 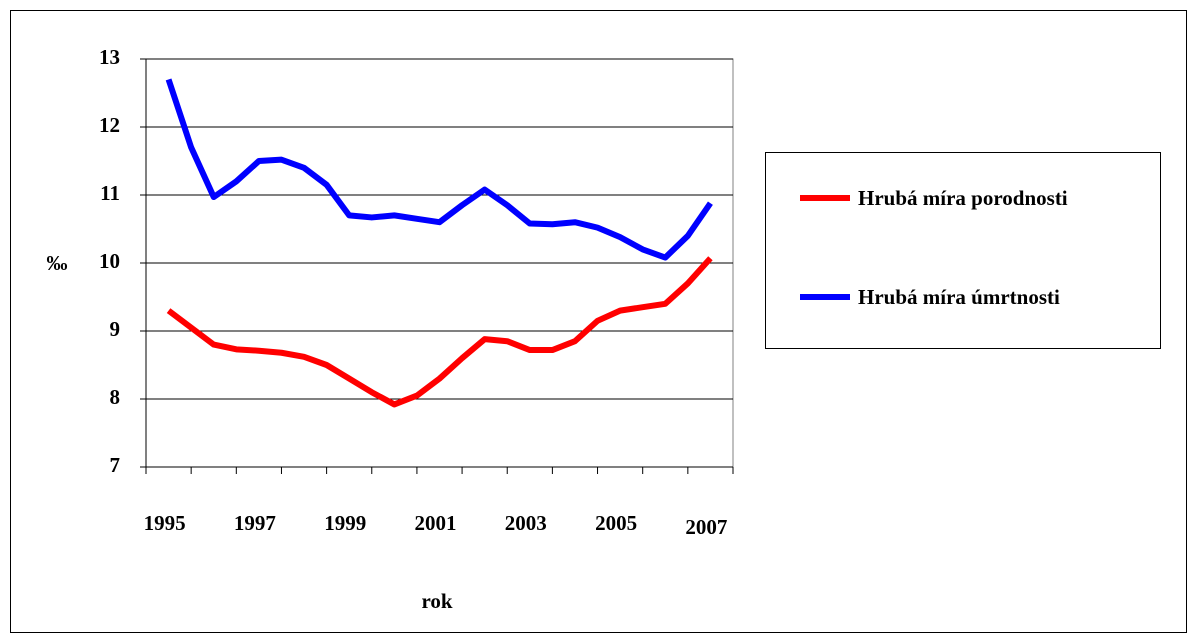 I want to click on x-tick-label: 1995, so click(x=165, y=523).